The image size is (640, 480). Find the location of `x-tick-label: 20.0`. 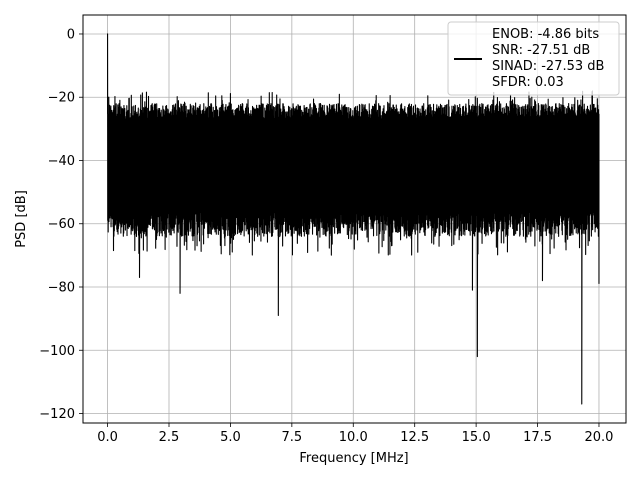

x-tick-label: 20.0 is located at coordinates (598, 437).